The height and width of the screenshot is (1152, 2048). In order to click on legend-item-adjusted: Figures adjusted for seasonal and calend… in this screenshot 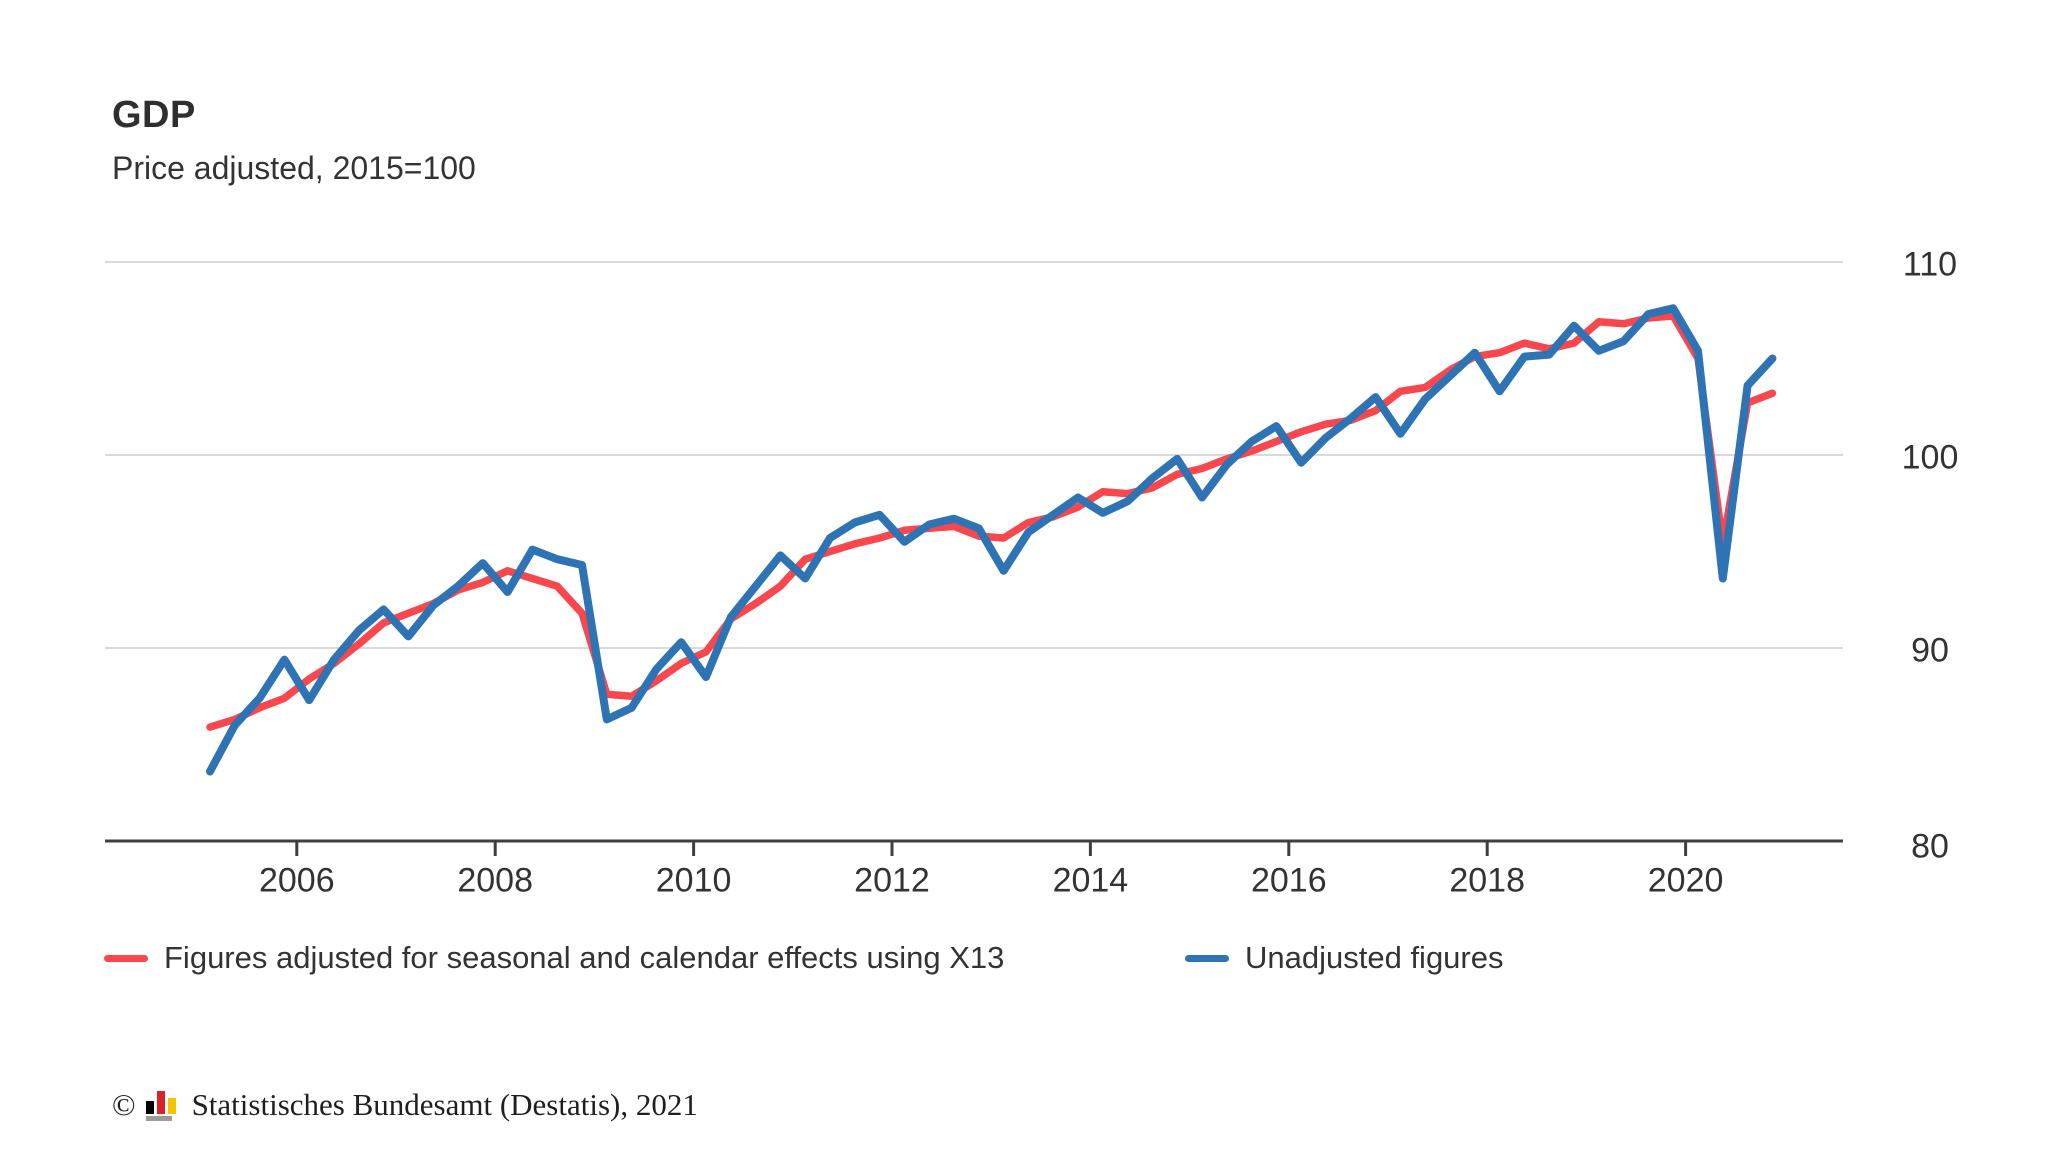, I will do `click(554, 958)`.